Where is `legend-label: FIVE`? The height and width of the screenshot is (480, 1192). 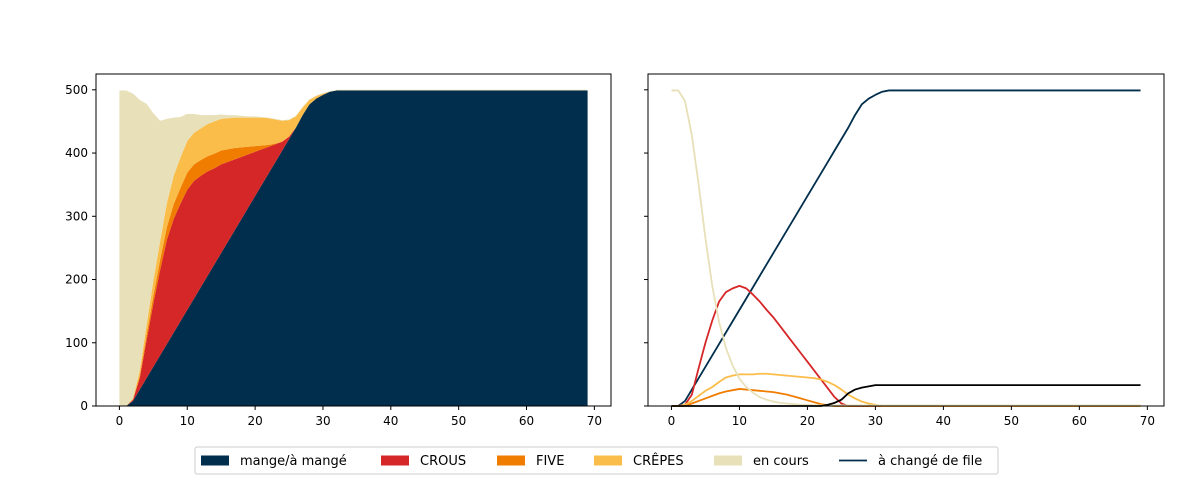
legend-label: FIVE is located at coordinates (550, 461).